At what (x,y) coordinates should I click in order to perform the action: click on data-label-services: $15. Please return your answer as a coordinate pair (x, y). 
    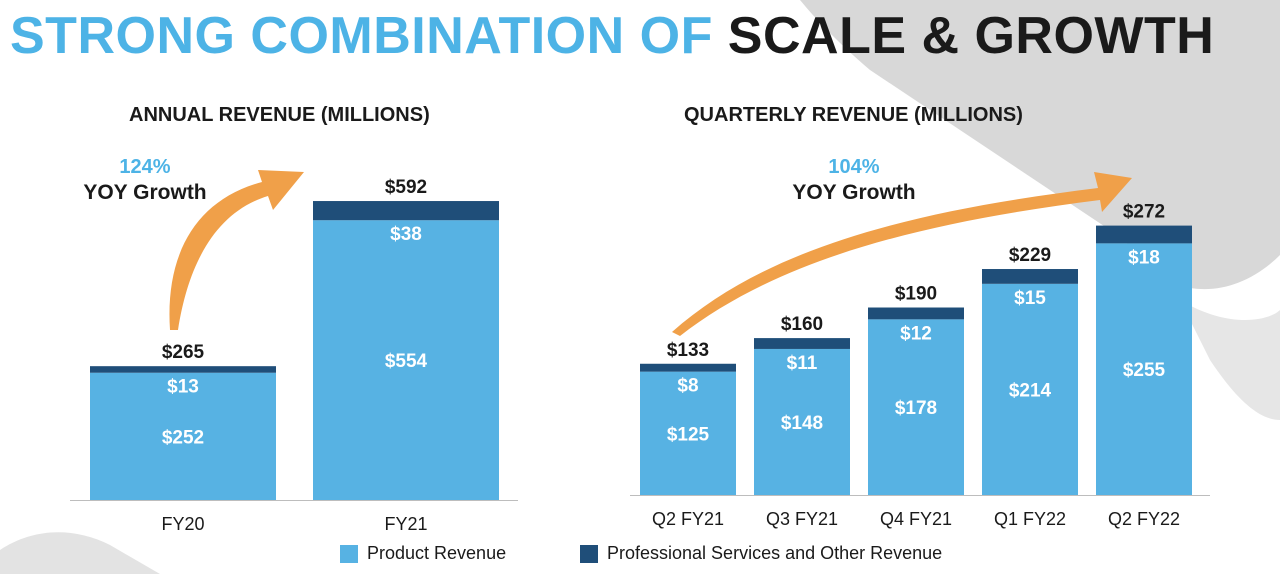
    Looking at the image, I should click on (1030, 298).